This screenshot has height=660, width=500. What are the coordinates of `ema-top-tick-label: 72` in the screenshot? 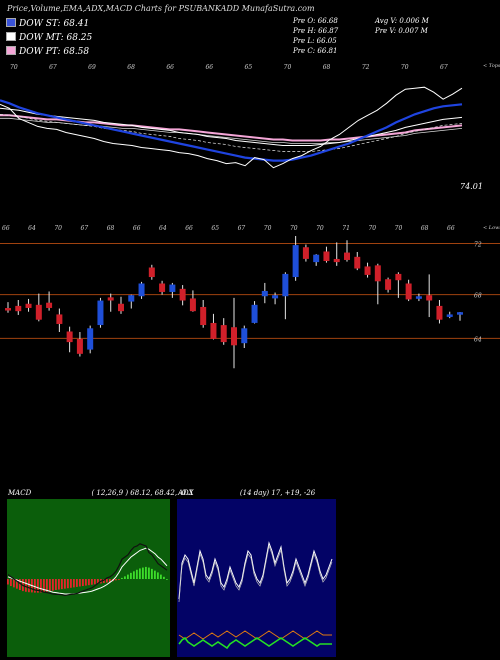 It's located at (366, 67).